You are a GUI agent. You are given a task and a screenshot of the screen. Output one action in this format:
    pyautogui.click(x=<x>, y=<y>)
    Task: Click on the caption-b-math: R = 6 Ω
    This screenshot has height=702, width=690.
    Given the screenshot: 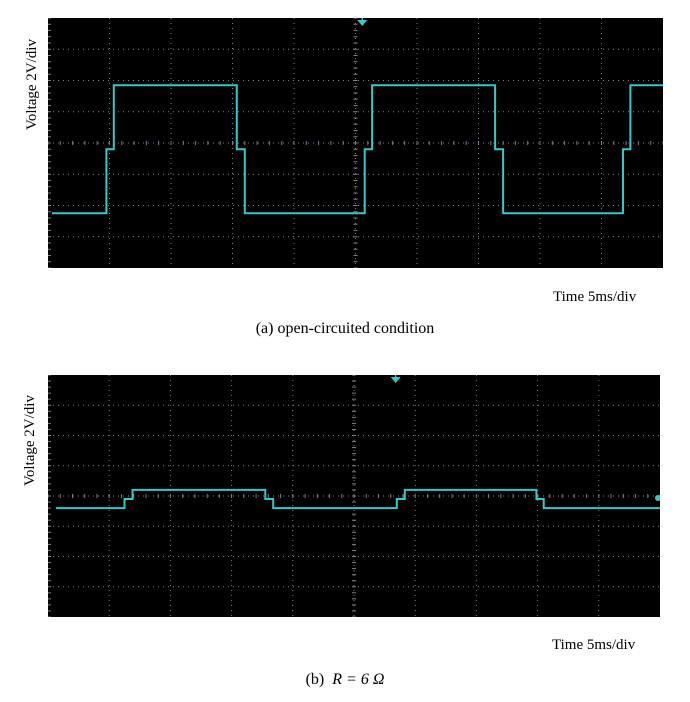 What is the action you would take?
    pyautogui.click(x=358, y=679)
    